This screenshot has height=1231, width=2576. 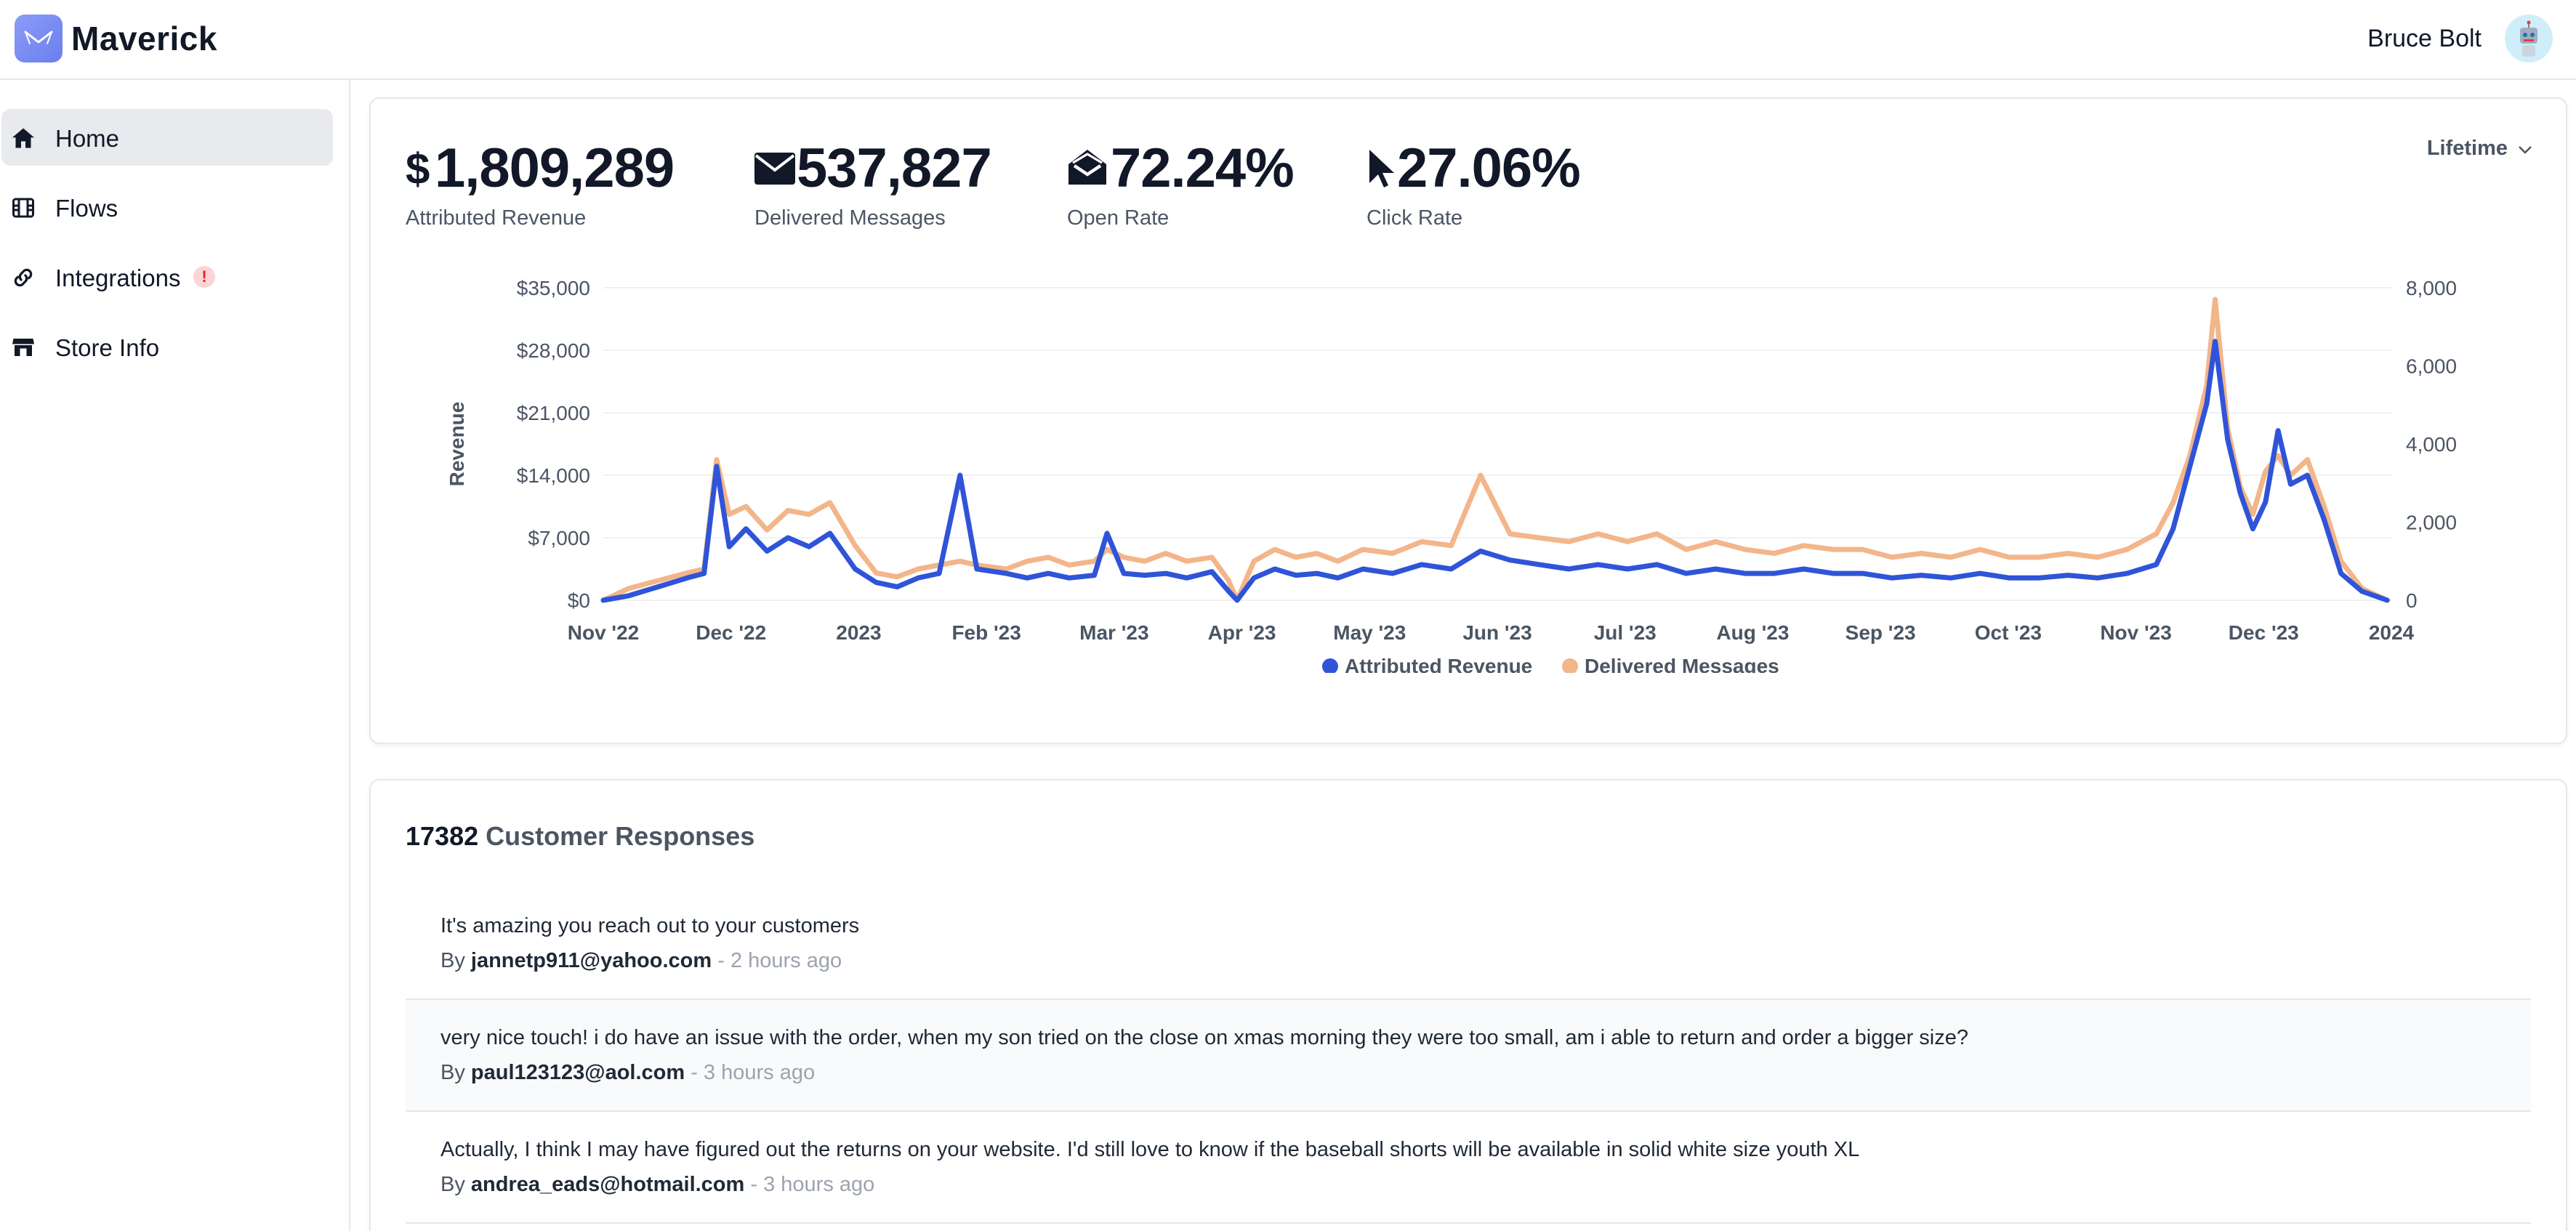 I want to click on range-label: Lifetime, so click(x=2467, y=148).